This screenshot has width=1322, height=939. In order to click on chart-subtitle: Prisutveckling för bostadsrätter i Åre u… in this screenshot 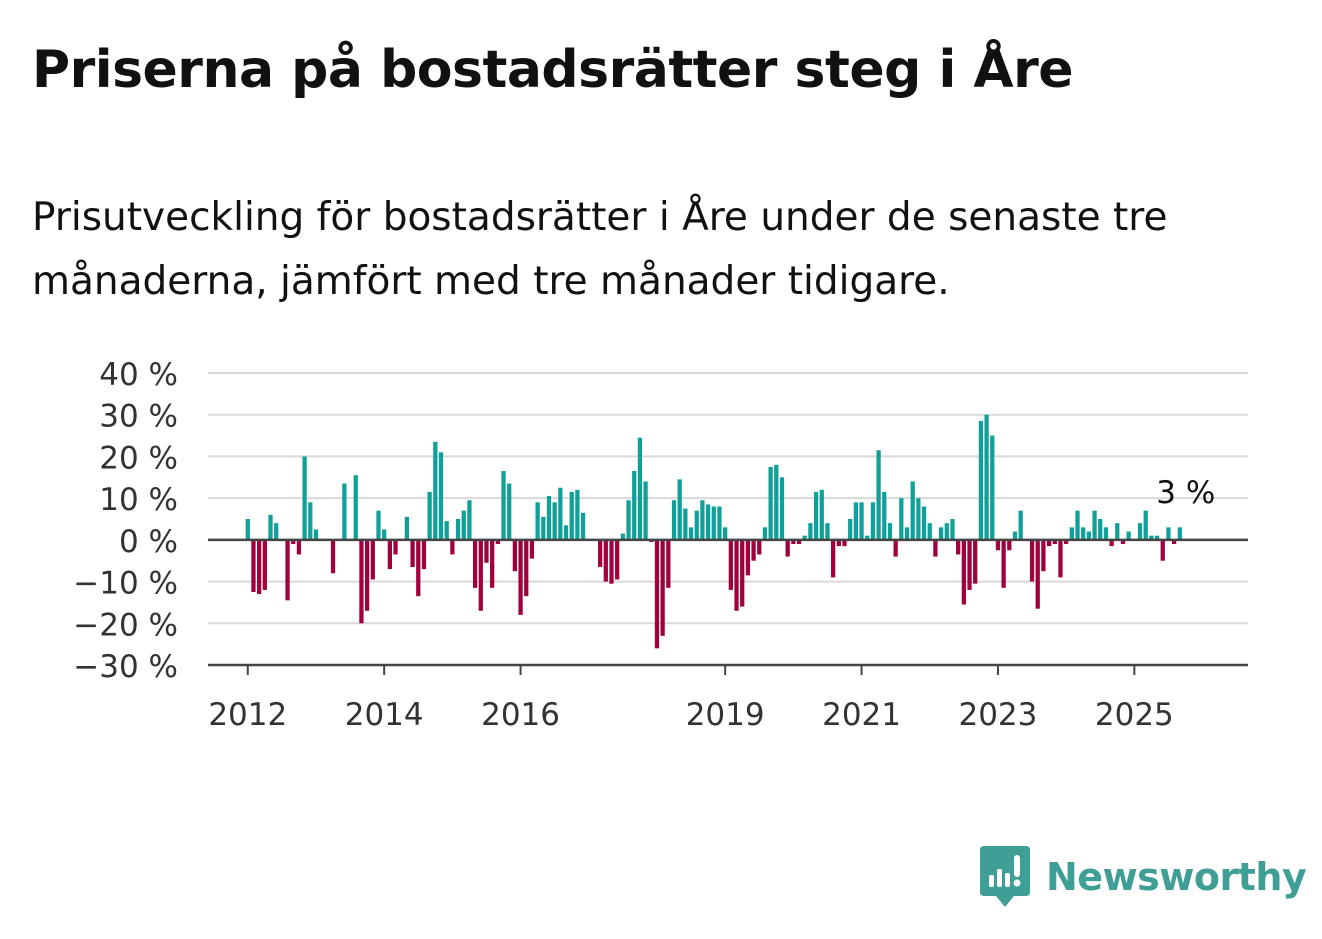, I will do `click(600, 249)`.